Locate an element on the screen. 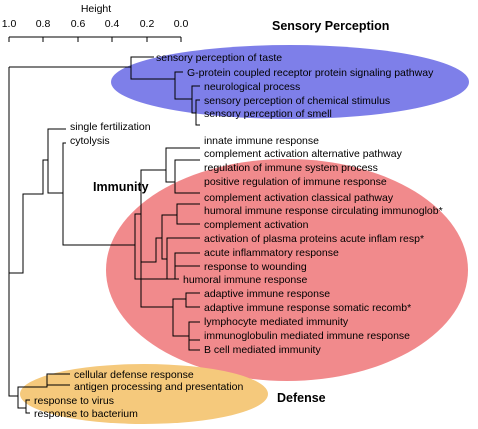 The height and width of the screenshot is (429, 478). immunity-cluster-title: Immunity is located at coordinates (121, 187).